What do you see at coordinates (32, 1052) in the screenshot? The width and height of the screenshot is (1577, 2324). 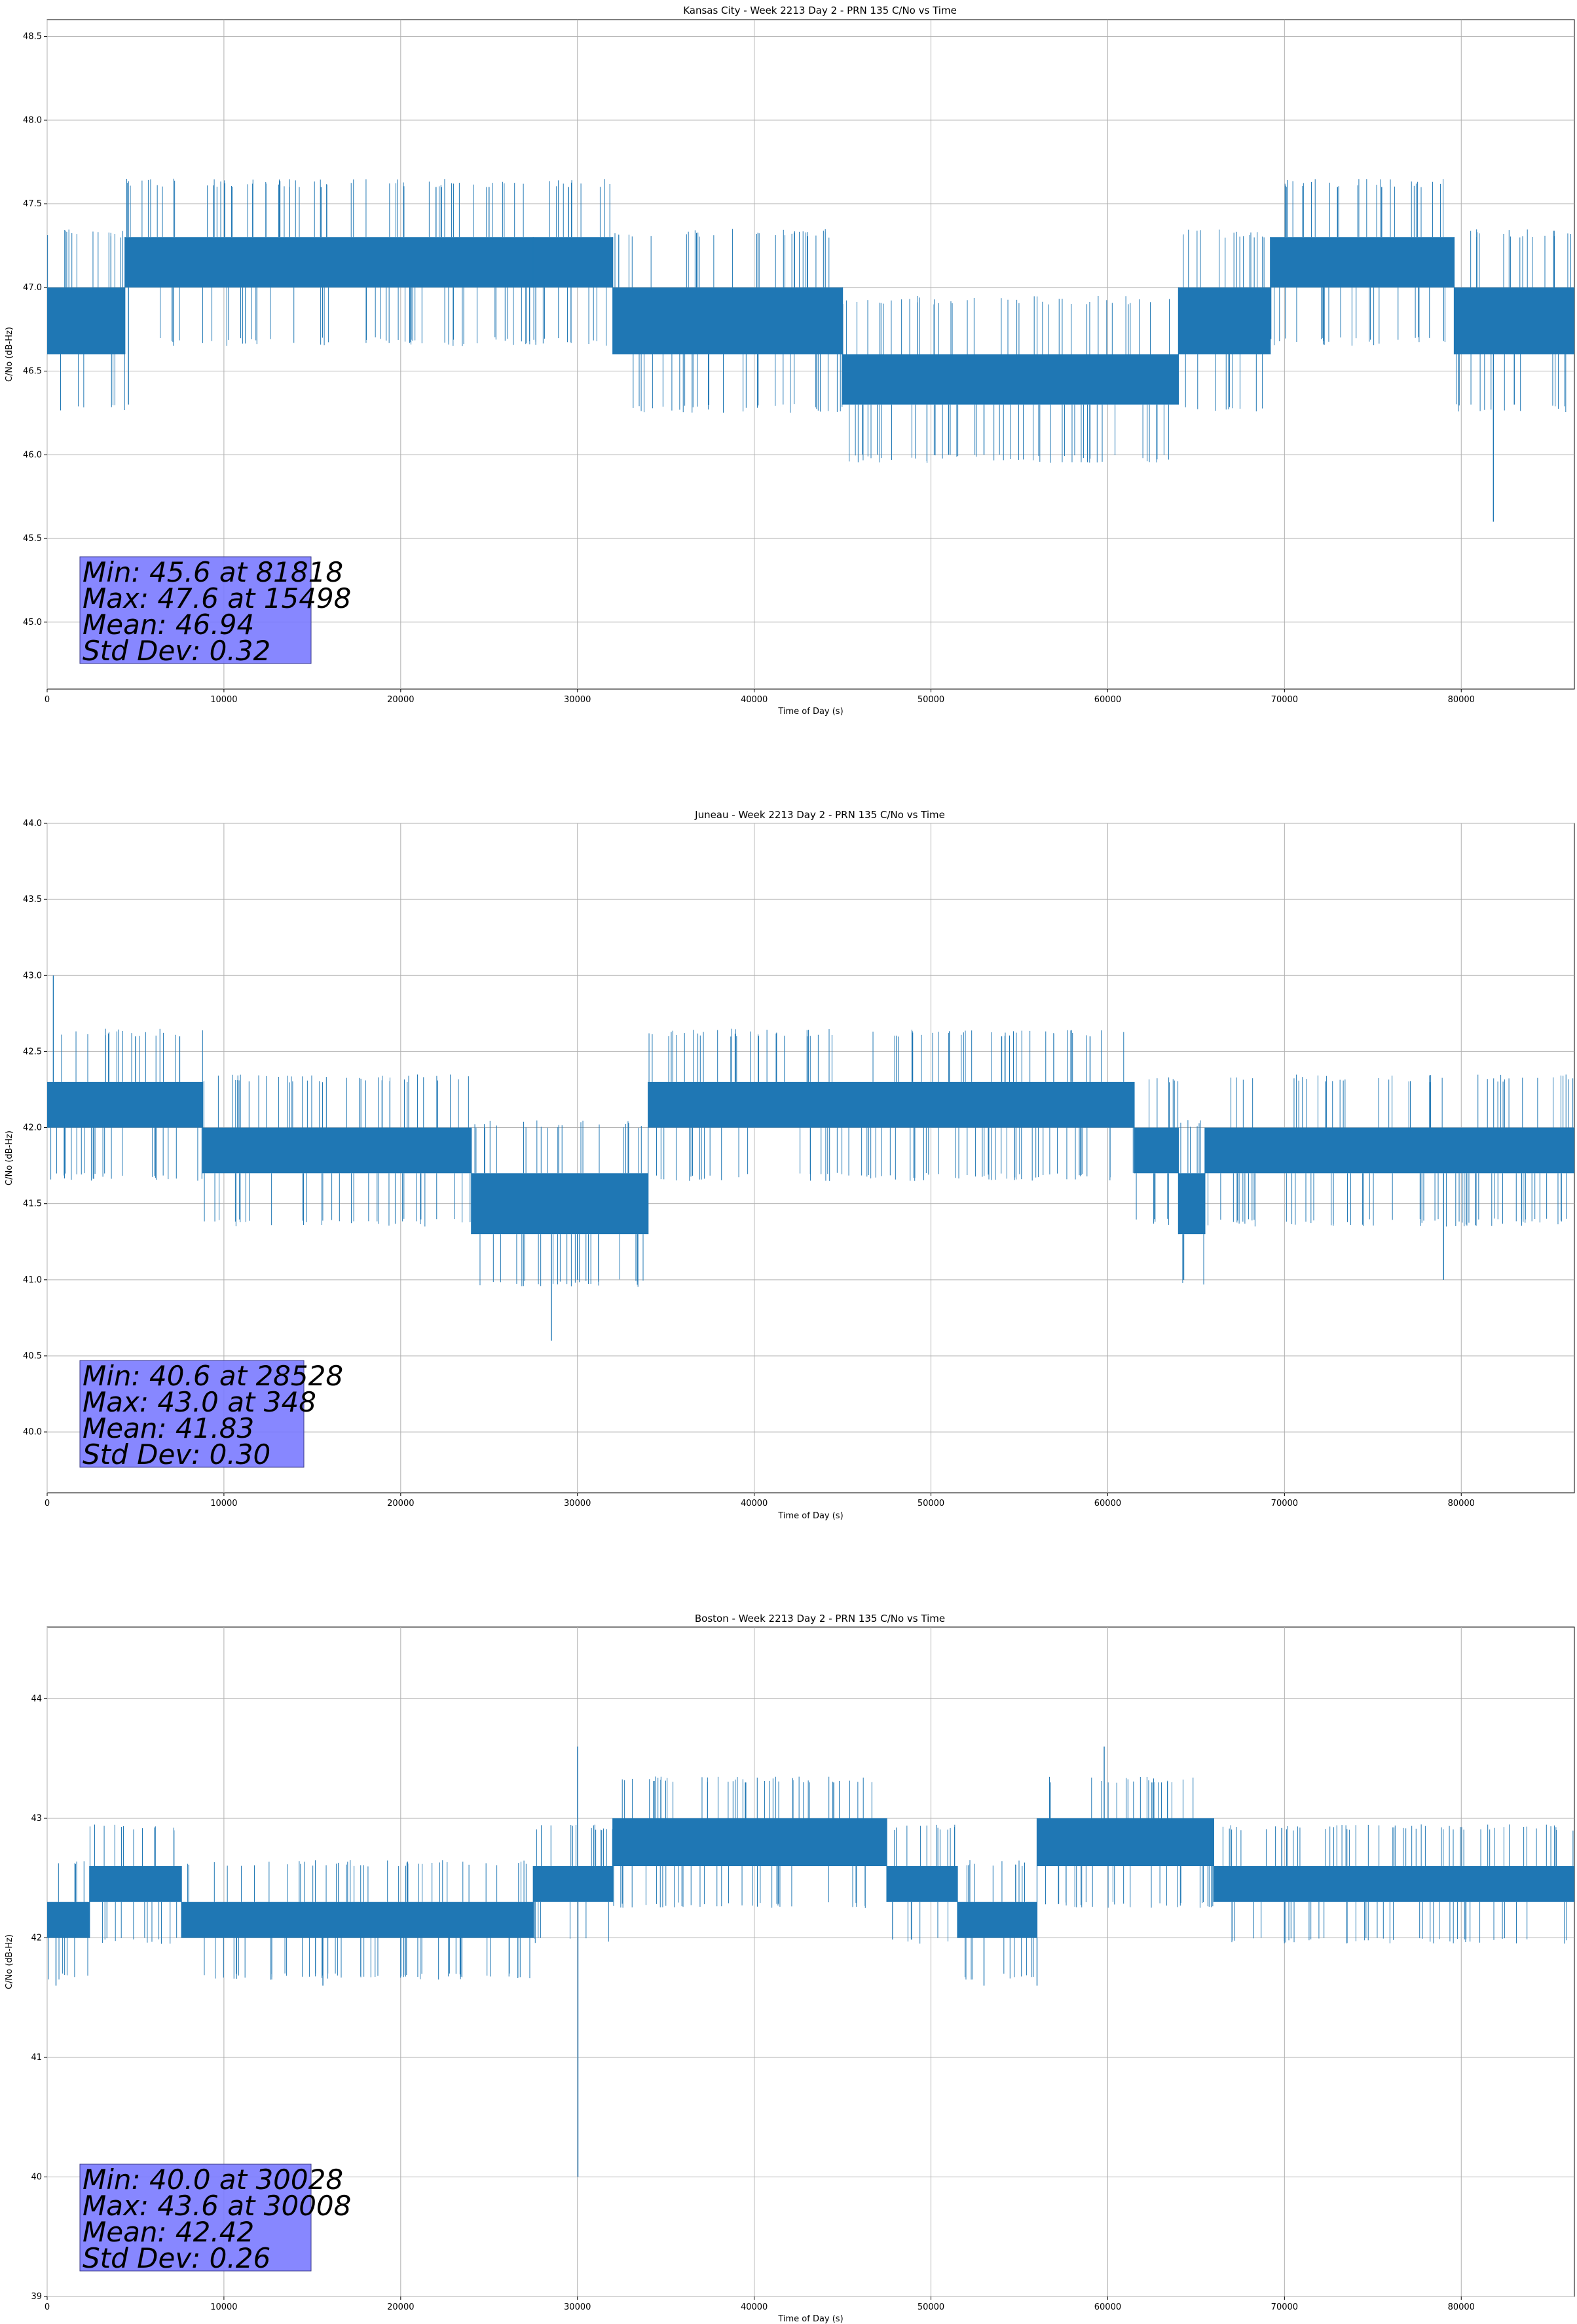 I see `y-tick-label: 42.5` at bounding box center [32, 1052].